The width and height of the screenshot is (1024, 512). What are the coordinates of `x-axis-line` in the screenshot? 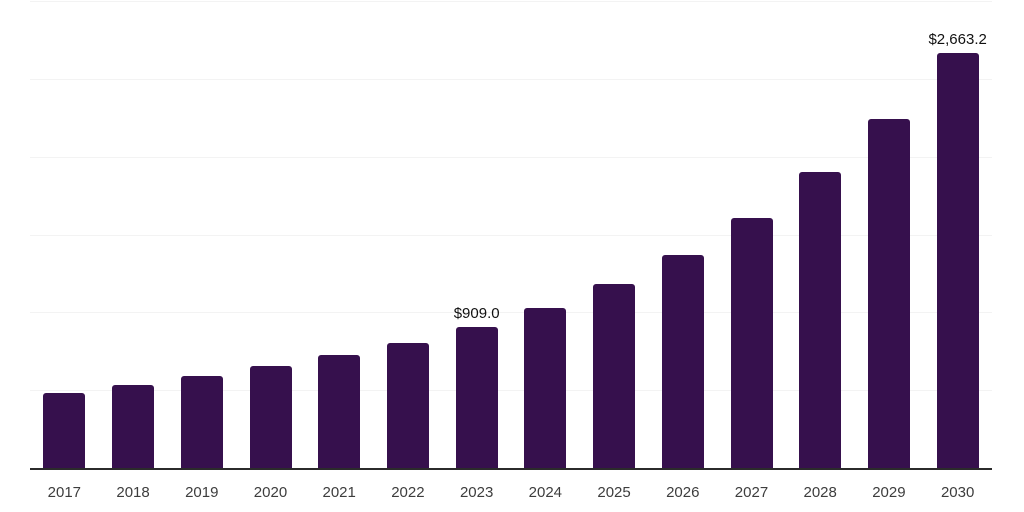 It's located at (511, 469).